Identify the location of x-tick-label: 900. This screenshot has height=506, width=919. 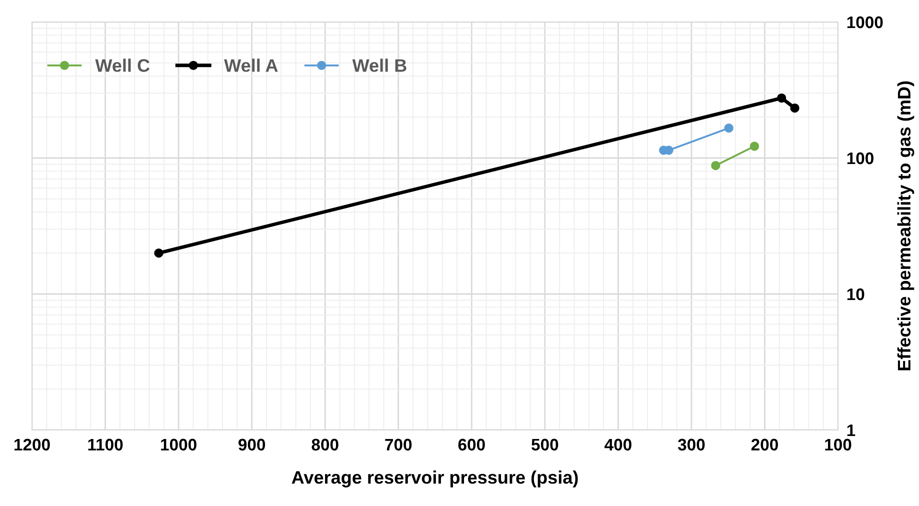
(252, 444).